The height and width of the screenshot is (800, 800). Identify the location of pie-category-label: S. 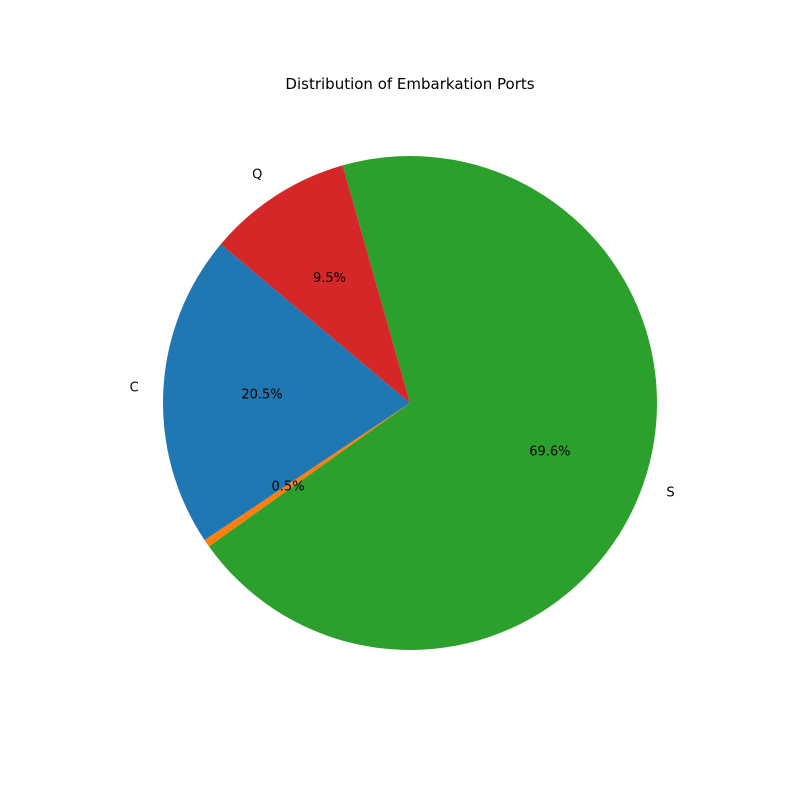
(670, 492).